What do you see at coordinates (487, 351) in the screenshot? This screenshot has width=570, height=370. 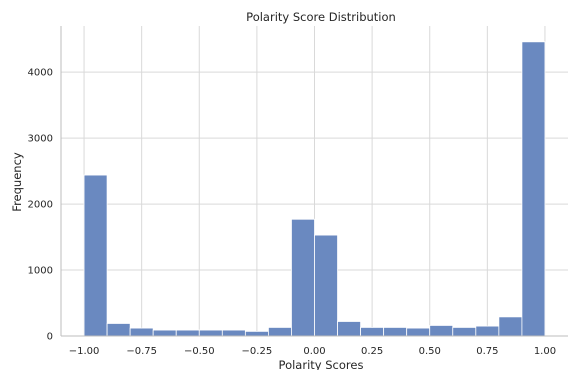 I see `x-tick-label: 0.75` at bounding box center [487, 351].